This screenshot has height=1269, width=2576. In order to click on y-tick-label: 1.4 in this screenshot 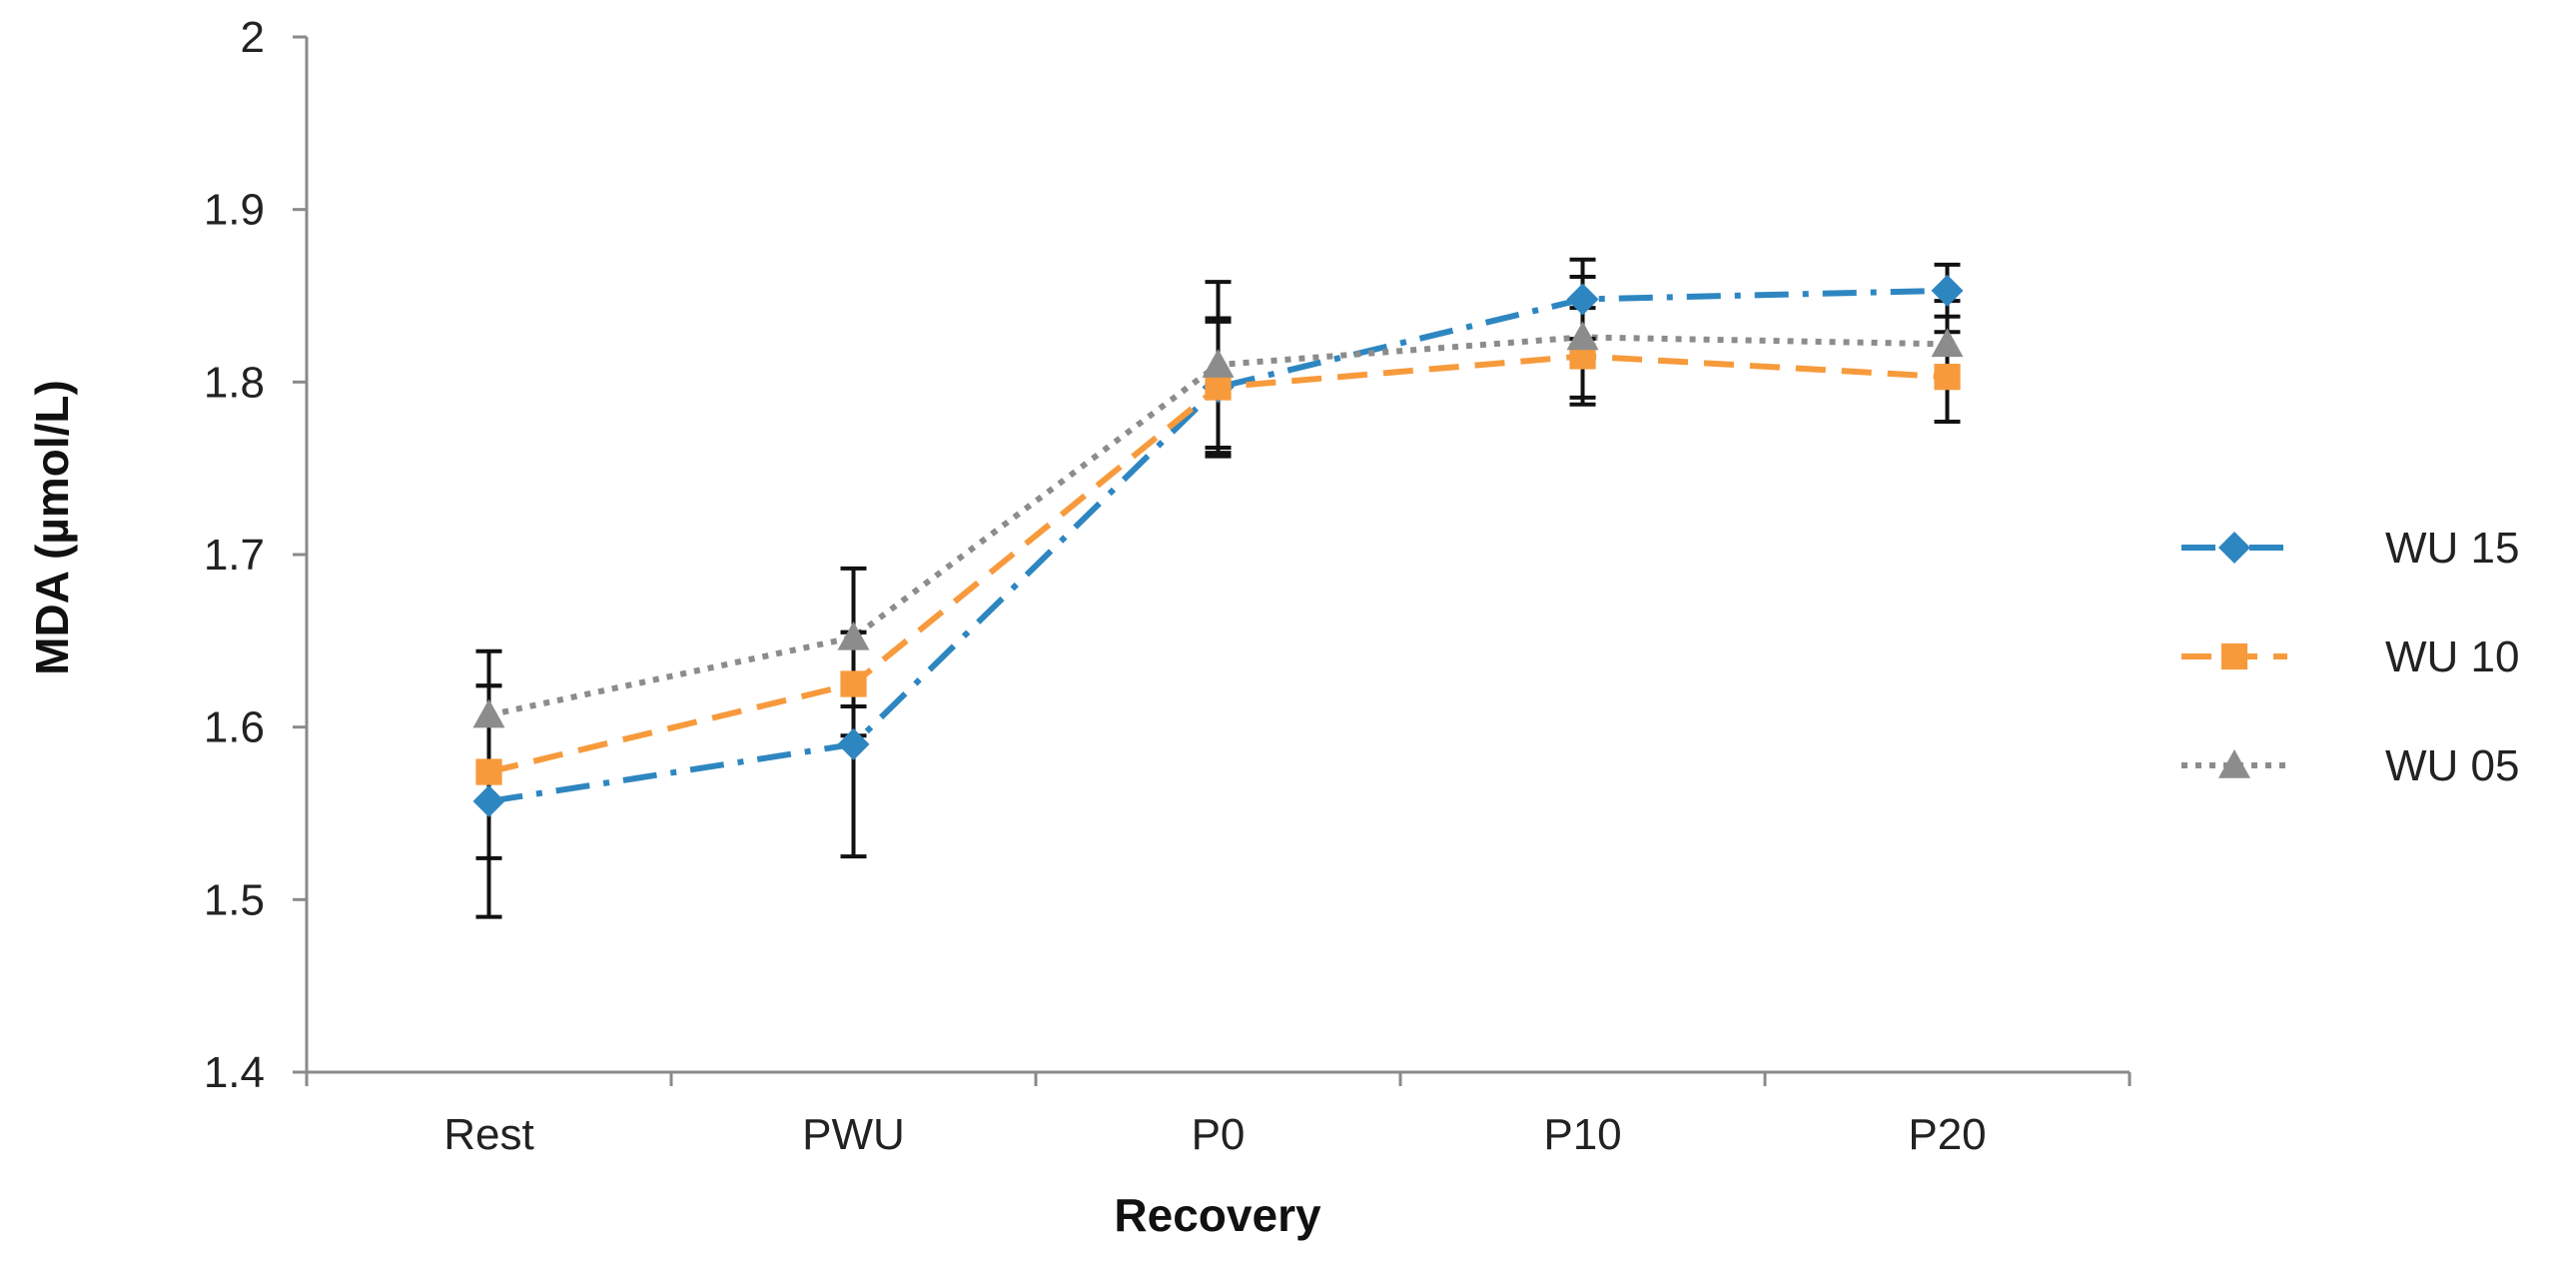, I will do `click(235, 1072)`.